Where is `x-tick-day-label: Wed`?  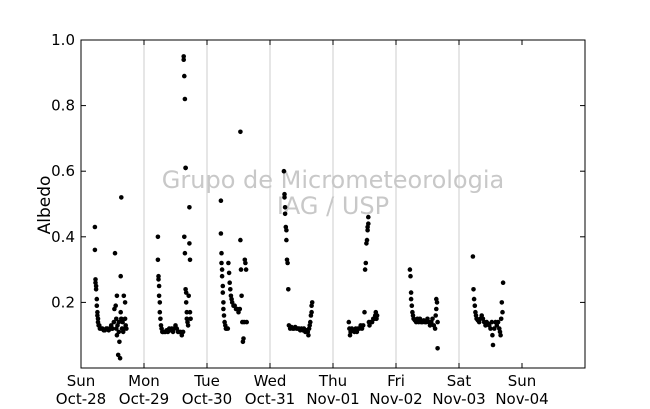 x-tick-day-label: Wed is located at coordinates (270, 381).